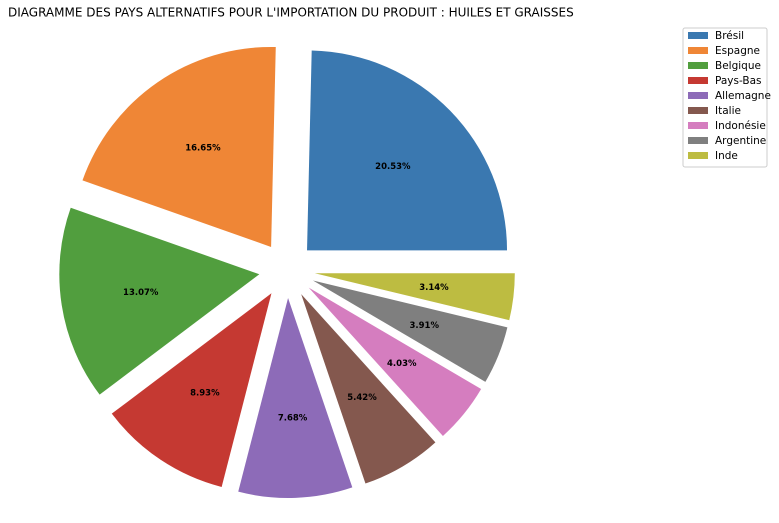 This screenshot has width=779, height=523. Describe the element at coordinates (729, 36) in the screenshot. I see `legend-label: Brésil` at that location.